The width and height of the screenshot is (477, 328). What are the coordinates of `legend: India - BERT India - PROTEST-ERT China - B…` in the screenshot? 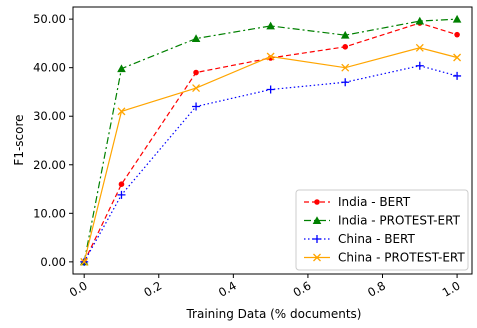 It's located at (382, 230).